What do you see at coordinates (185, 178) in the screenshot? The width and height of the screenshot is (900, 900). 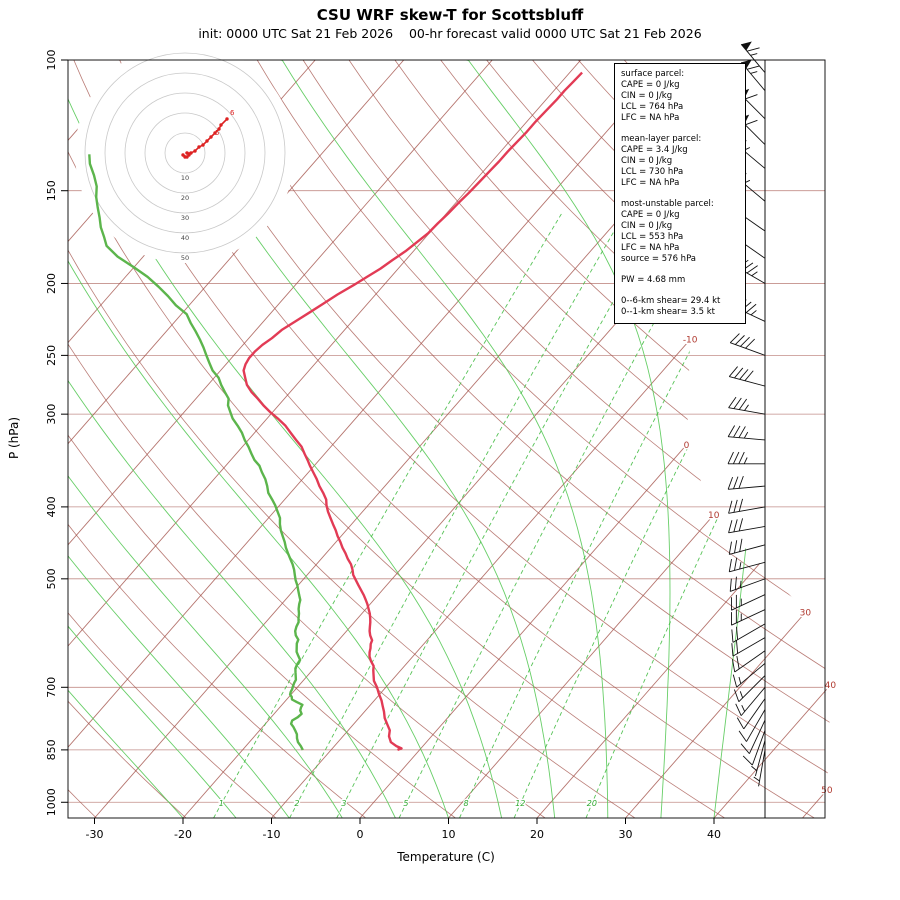 I see `hodograph-ring-label: 10` at bounding box center [185, 178].